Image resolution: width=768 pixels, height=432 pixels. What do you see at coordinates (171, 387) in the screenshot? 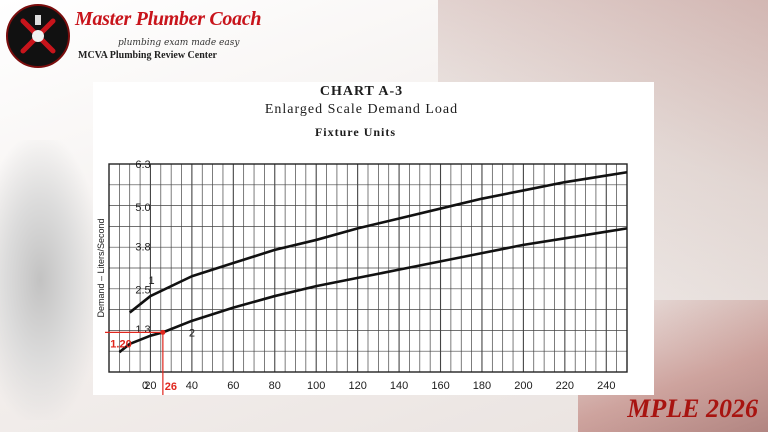
I see `annotation-x-value: 26` at bounding box center [171, 387].